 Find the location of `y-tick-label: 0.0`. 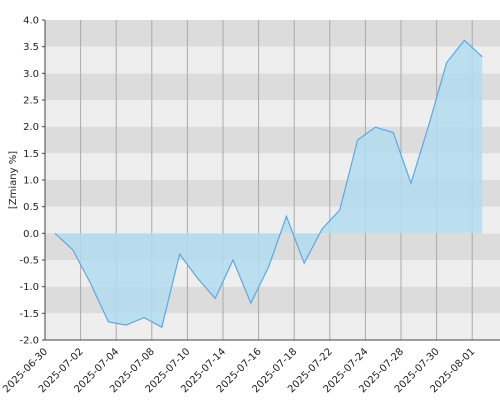

y-tick-label: 0.0 is located at coordinates (31, 234).